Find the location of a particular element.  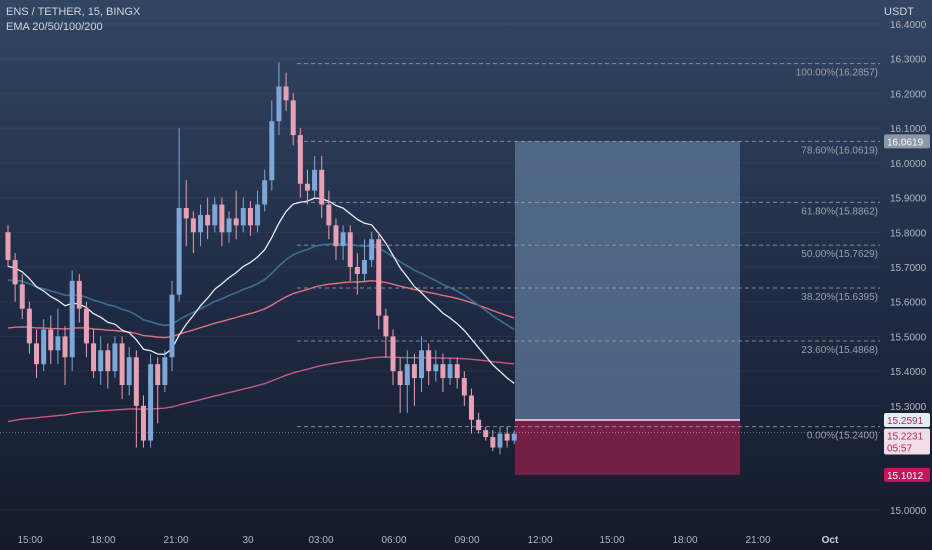

ema-100-line is located at coordinates (261, 309).